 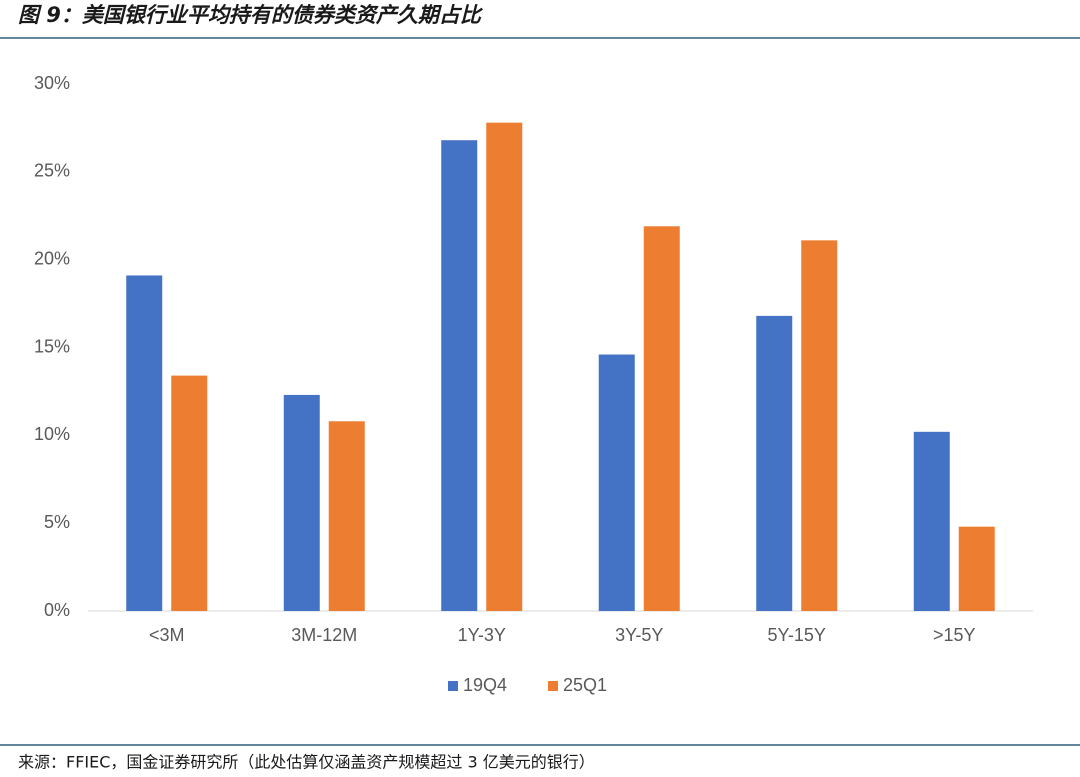 I want to click on y-tick-label: 30%, so click(x=52, y=83).